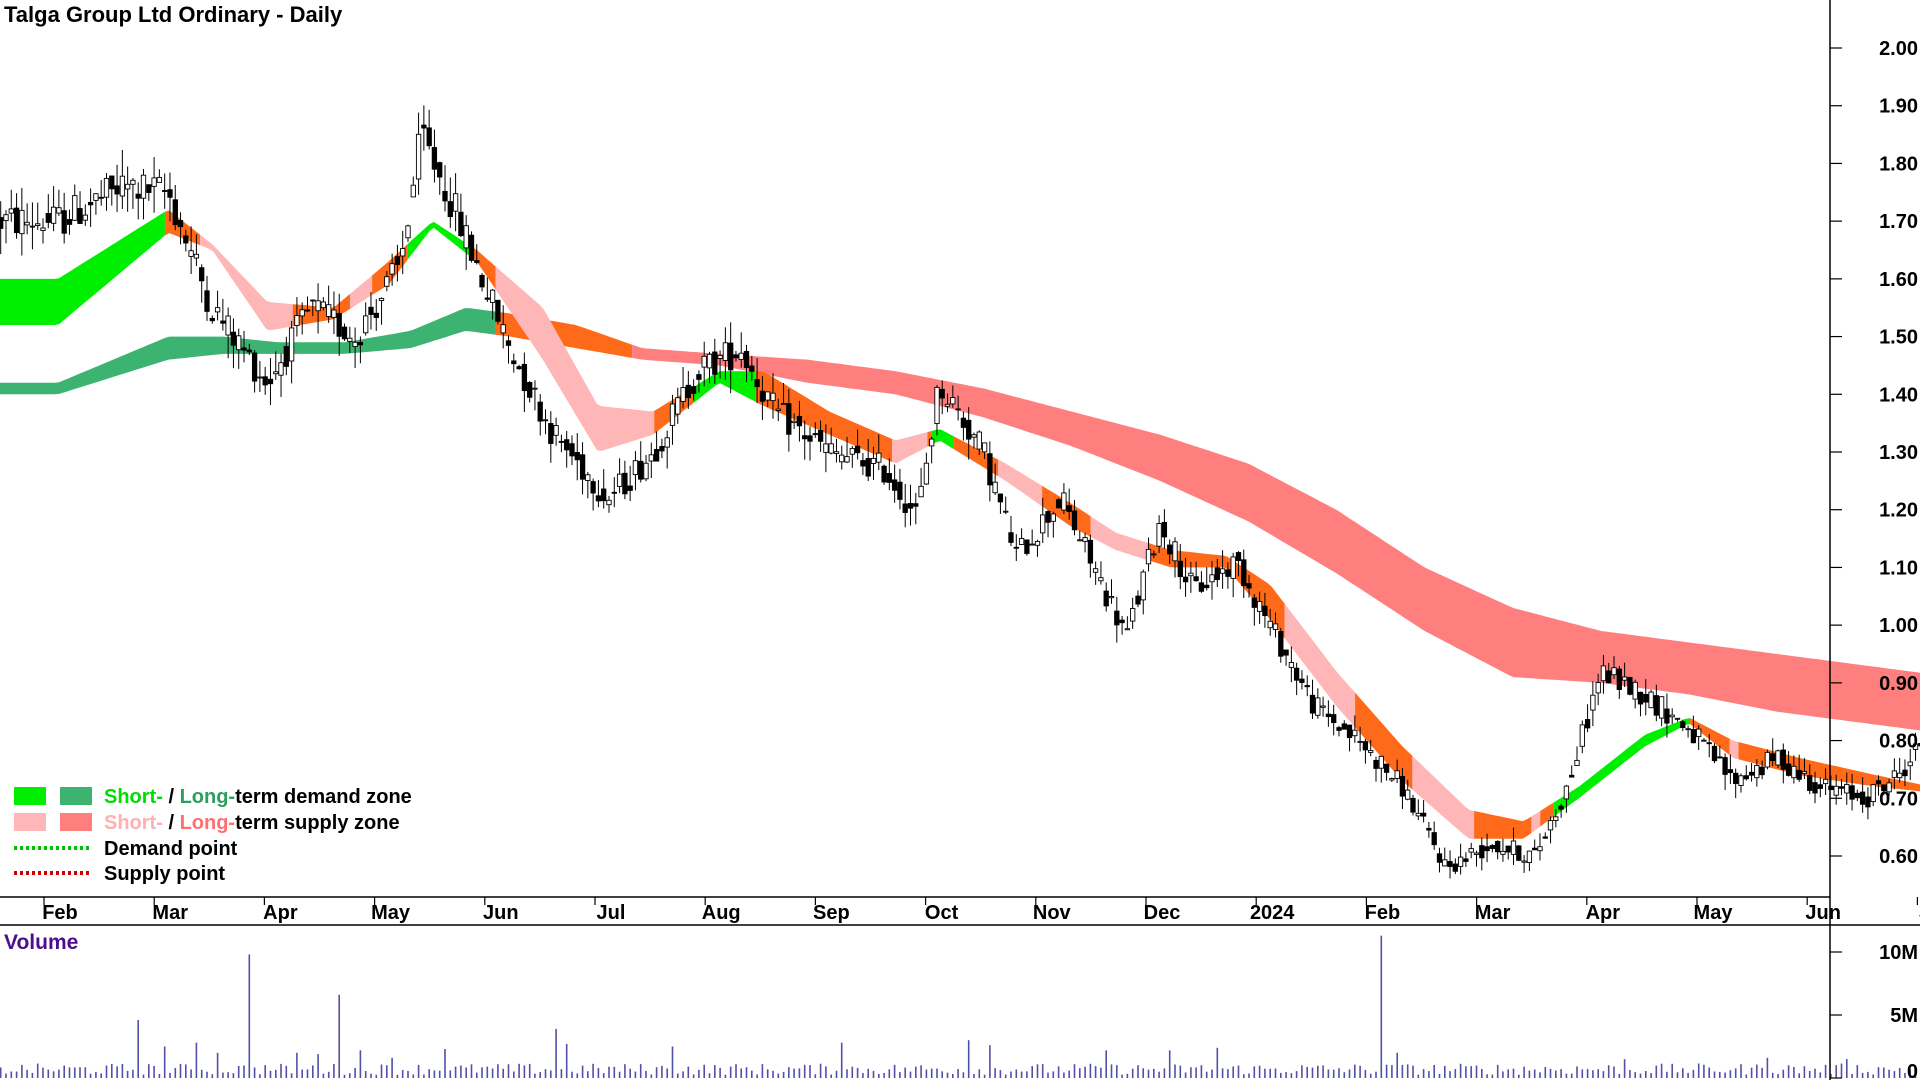 This screenshot has height=1080, width=1920. What do you see at coordinates (611, 913) in the screenshot?
I see `month-label-5: Jul` at bounding box center [611, 913].